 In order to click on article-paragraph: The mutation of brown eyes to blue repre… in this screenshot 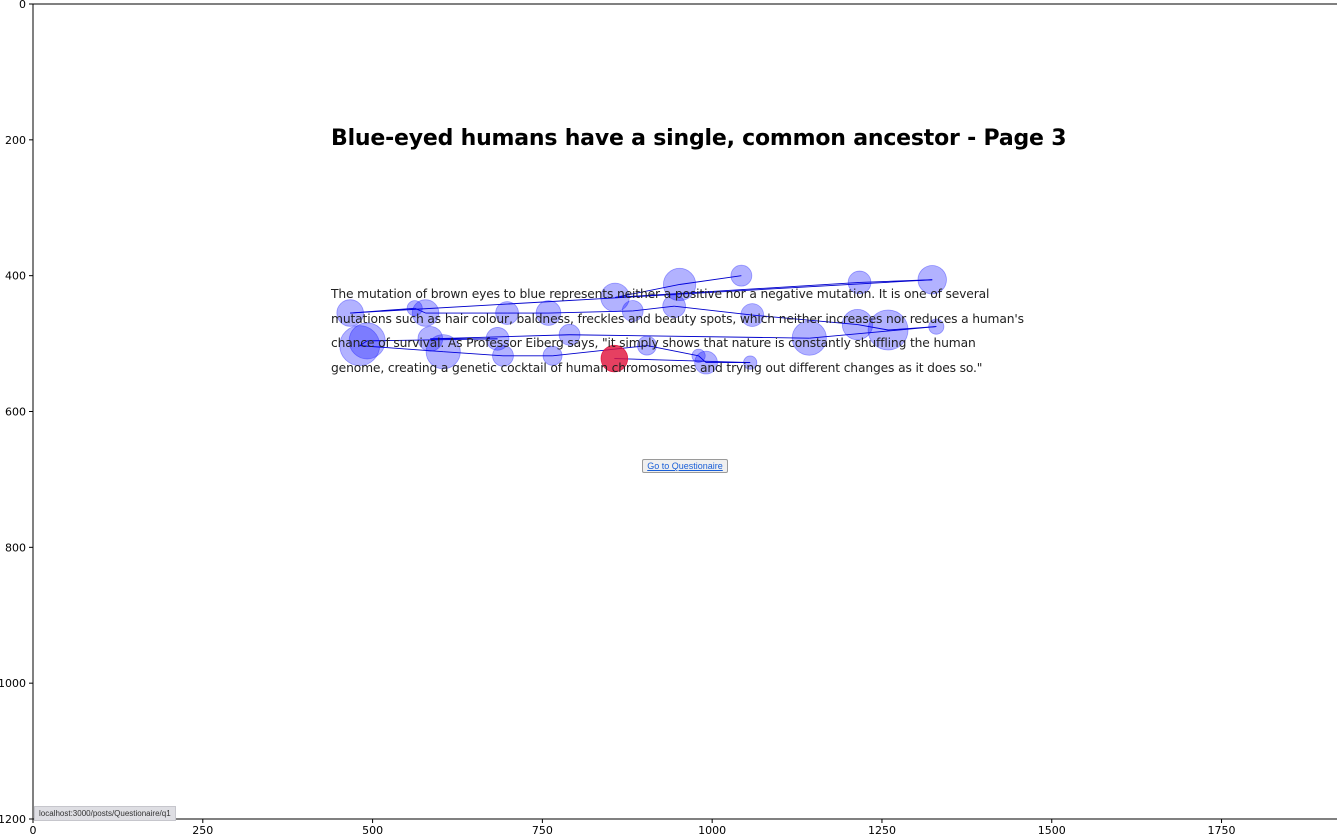, I will do `click(677, 331)`.